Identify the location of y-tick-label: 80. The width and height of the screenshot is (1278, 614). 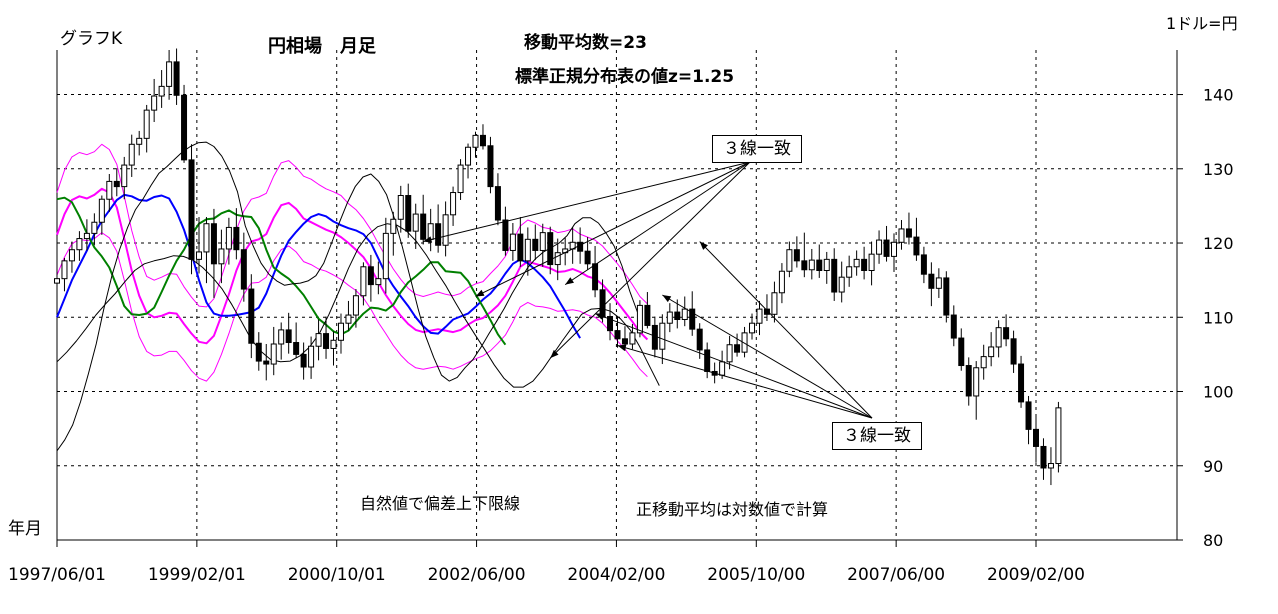
(1213, 540).